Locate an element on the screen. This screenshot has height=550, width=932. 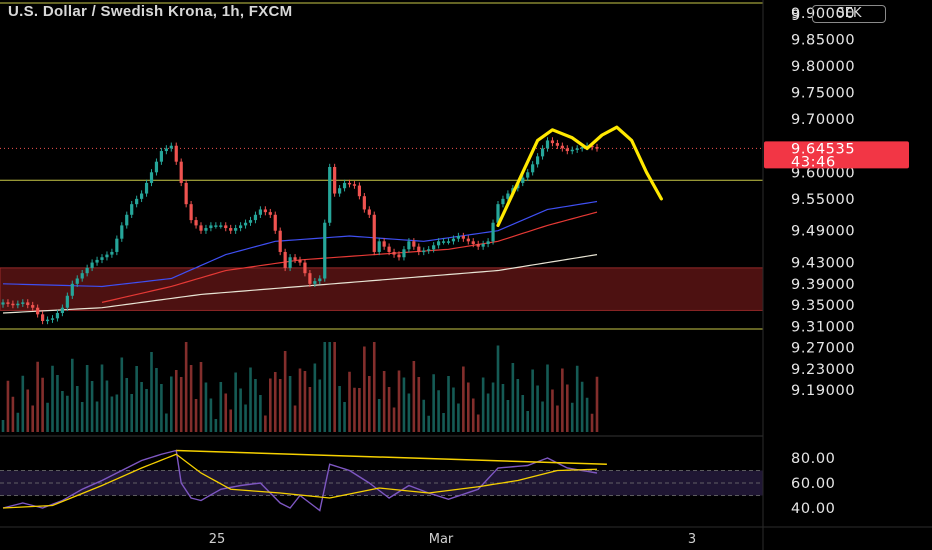
price-tick-label: 9.27000 is located at coordinates (823, 349).